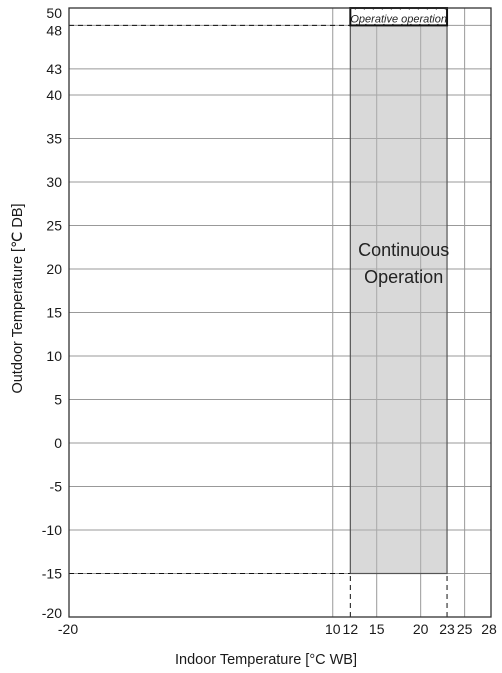  What do you see at coordinates (58, 400) in the screenshot?
I see `y-tick-label: 5` at bounding box center [58, 400].